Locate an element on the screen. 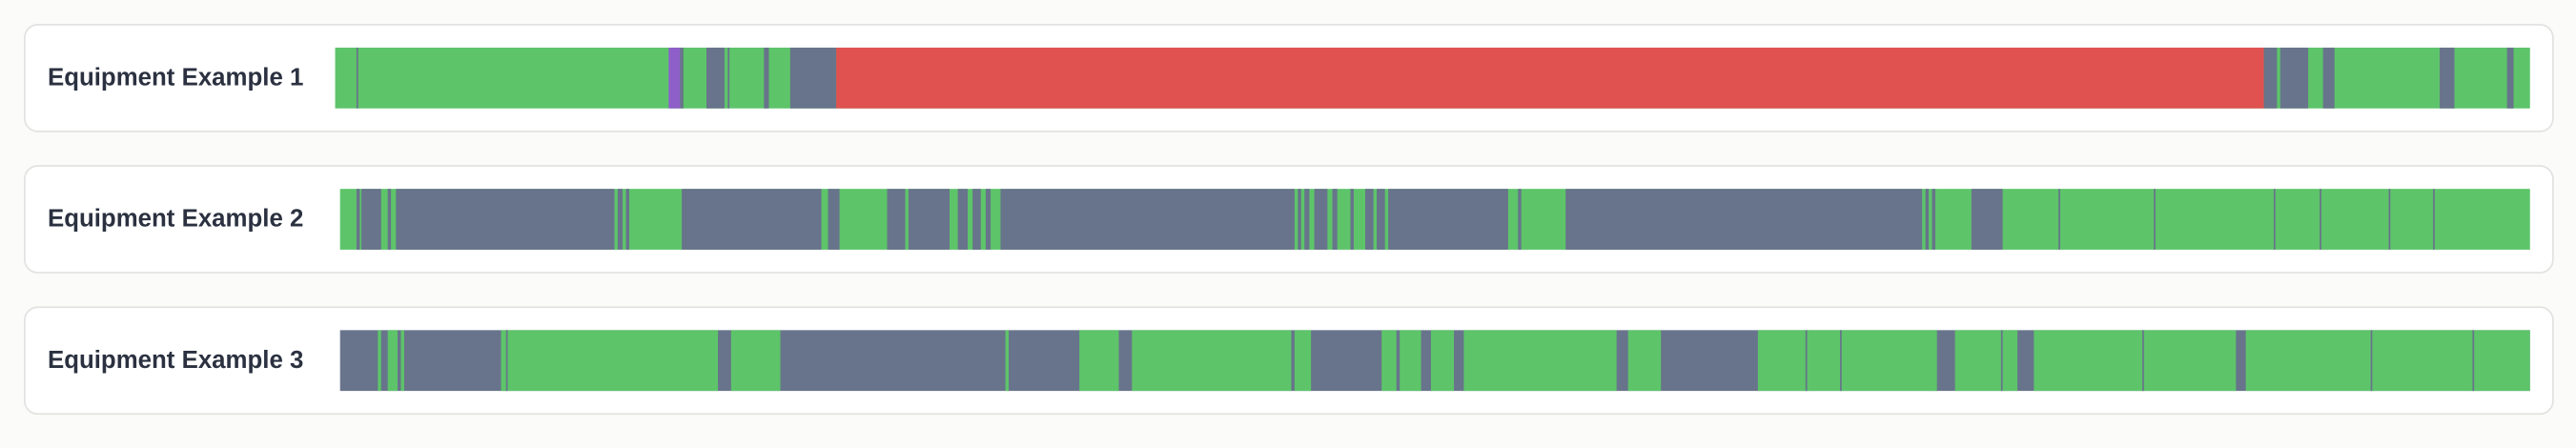 The height and width of the screenshot is (448, 2576). row-label: Equipment Example 2 is located at coordinates (176, 219).